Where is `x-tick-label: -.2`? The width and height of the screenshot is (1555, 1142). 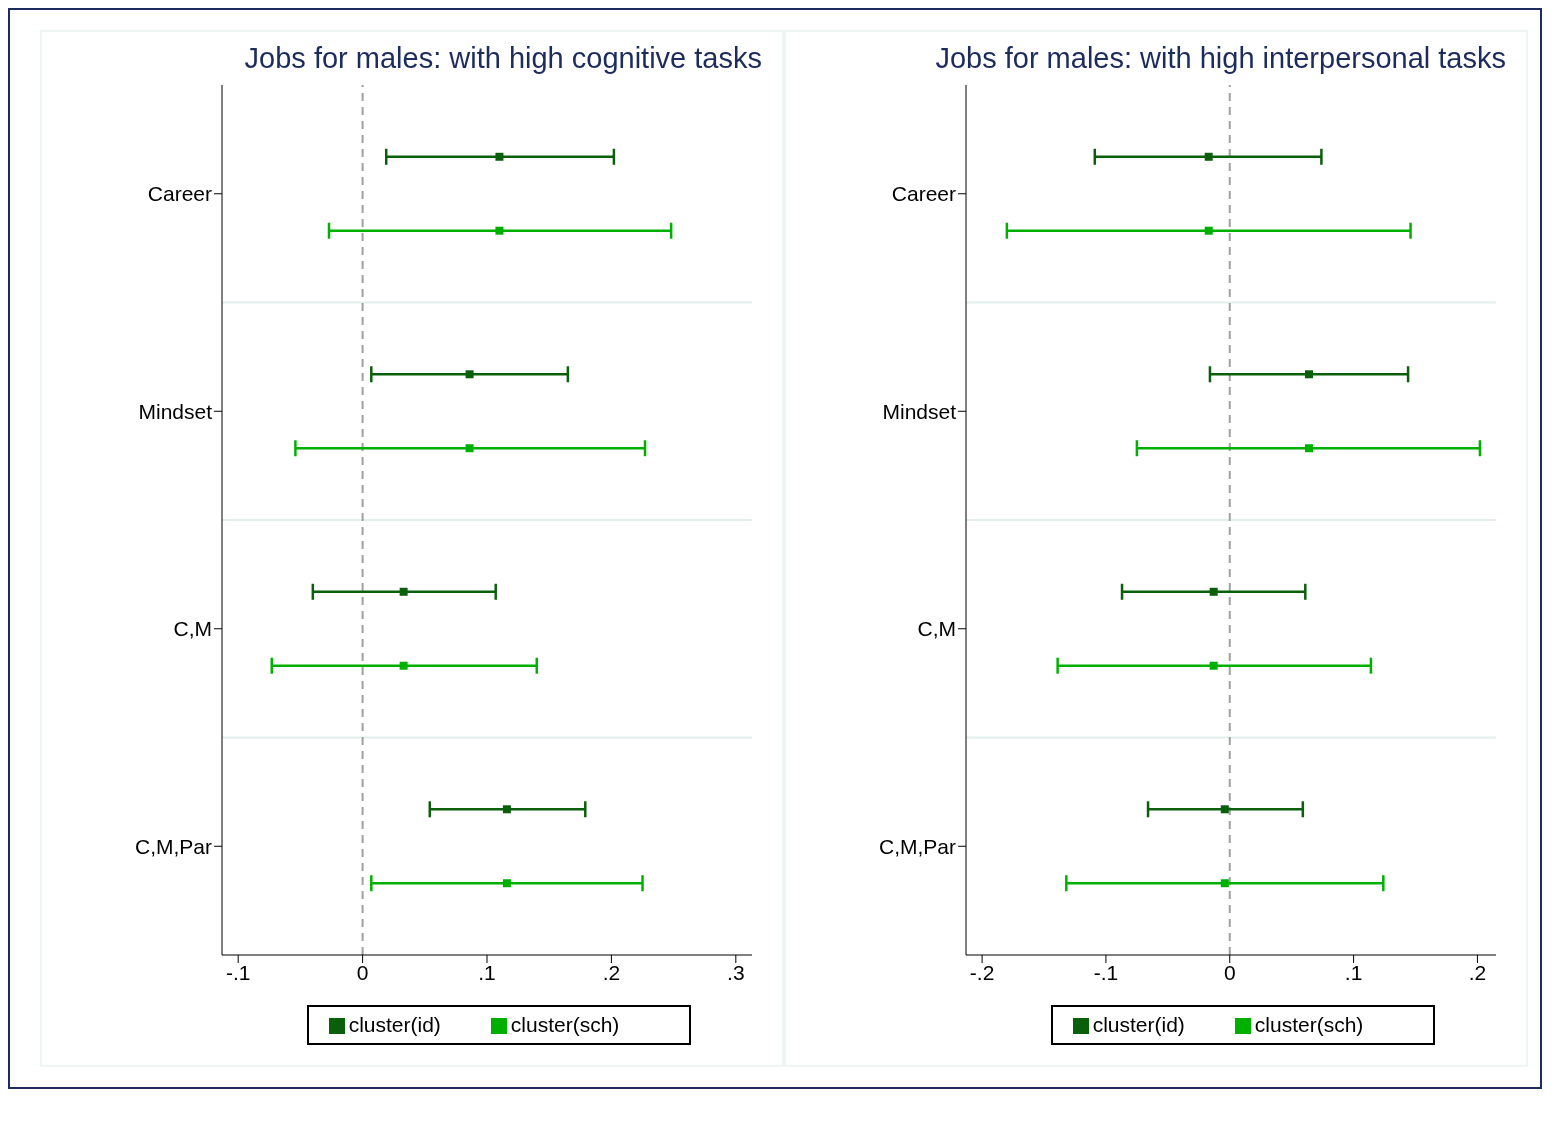 x-tick-label: -.2 is located at coordinates (982, 972).